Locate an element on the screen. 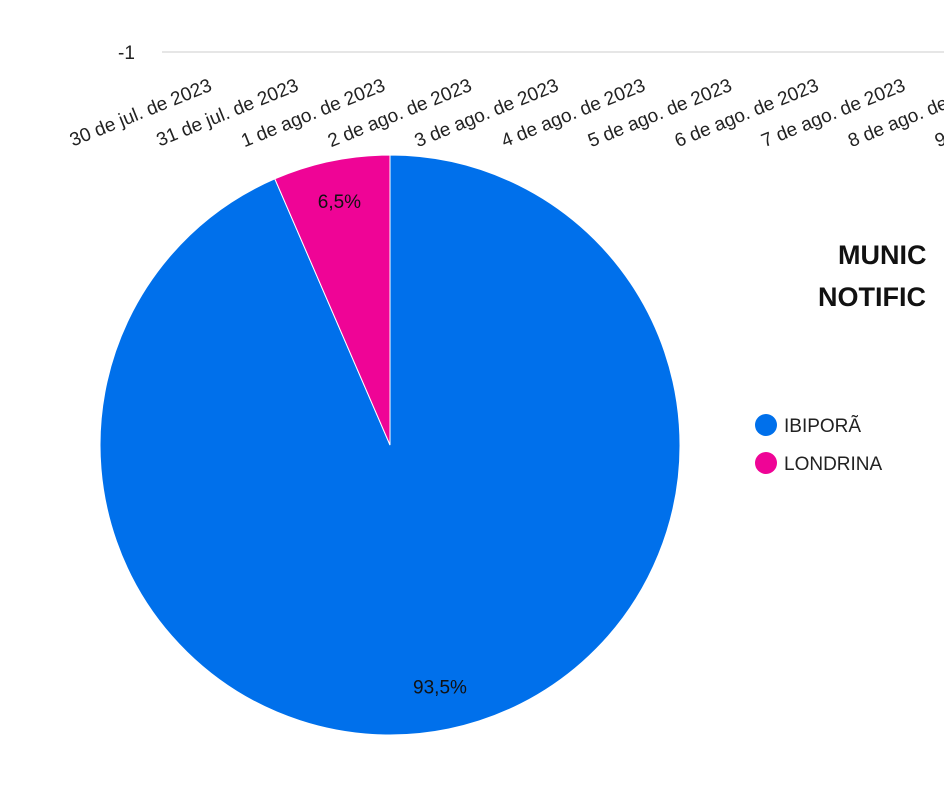 This screenshot has height=801, width=944. x-tick-label: 4 de ago. de 2023 is located at coordinates (573, 113).